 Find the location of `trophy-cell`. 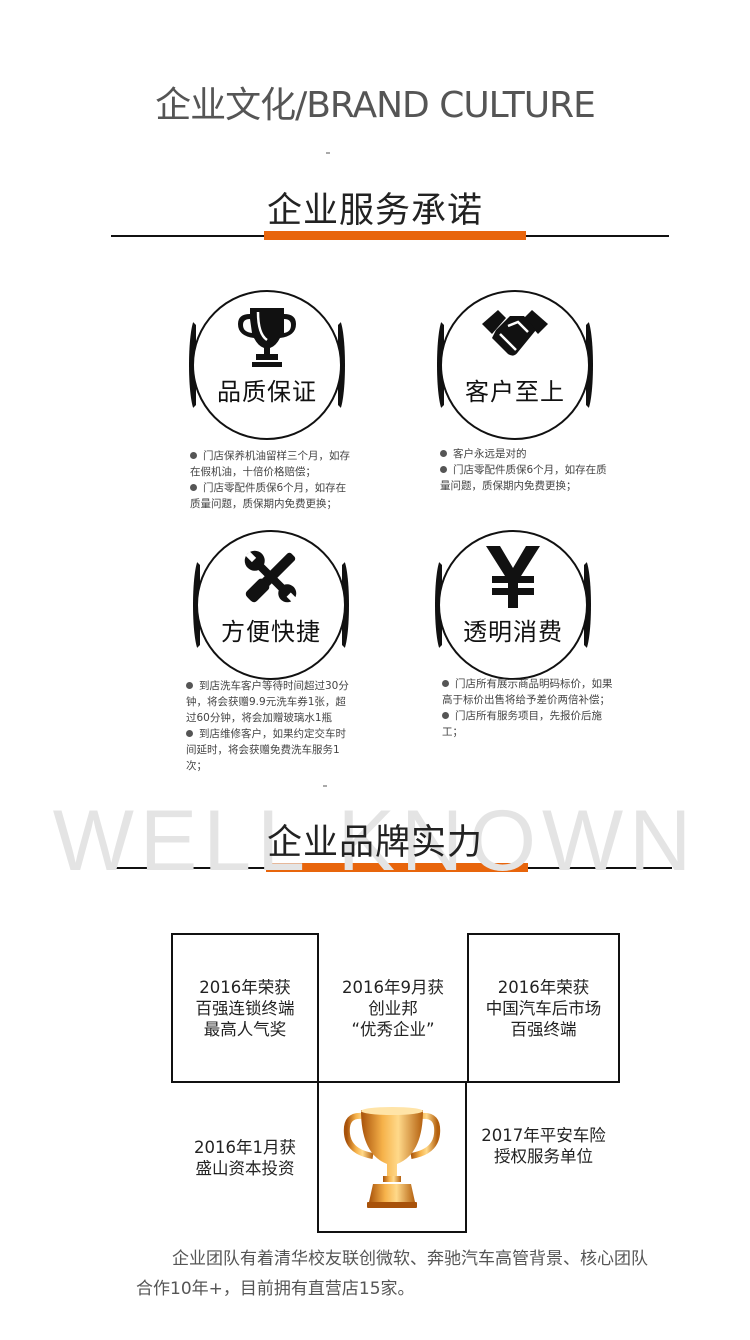

trophy-cell is located at coordinates (392, 1157).